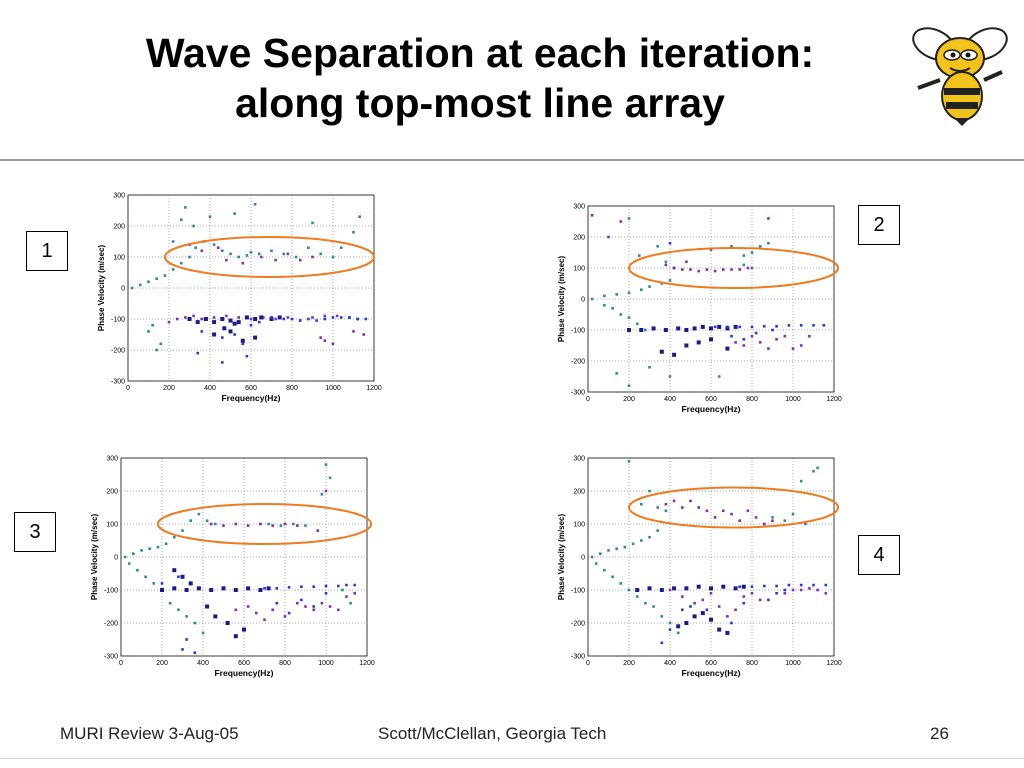  What do you see at coordinates (879, 225) in the screenshot?
I see `panel-label-2: 2` at bounding box center [879, 225].